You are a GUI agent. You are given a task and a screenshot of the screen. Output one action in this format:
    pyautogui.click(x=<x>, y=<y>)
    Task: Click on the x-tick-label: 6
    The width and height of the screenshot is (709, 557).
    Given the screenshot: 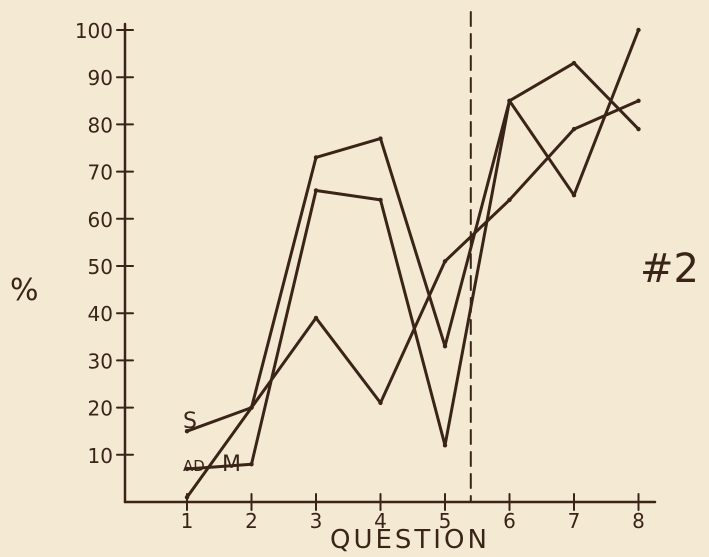 What is the action you would take?
    pyautogui.click(x=509, y=521)
    